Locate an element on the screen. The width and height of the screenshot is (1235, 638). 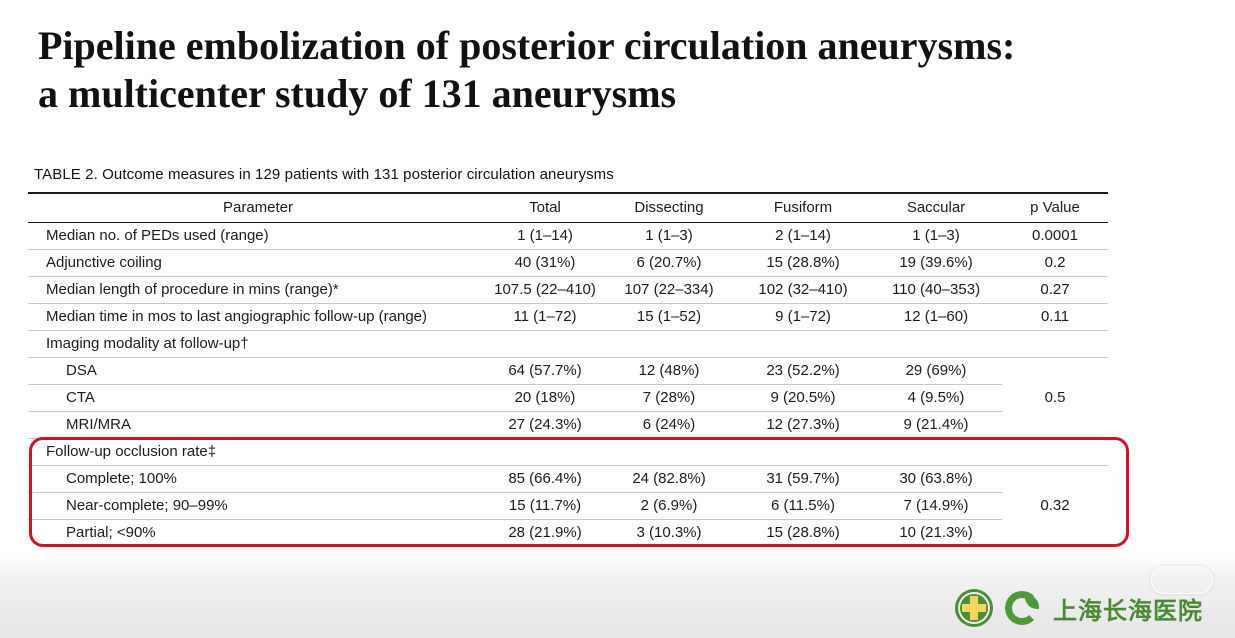
group-label-imaging: Imaging modality at follow-up† is located at coordinates (258, 344).